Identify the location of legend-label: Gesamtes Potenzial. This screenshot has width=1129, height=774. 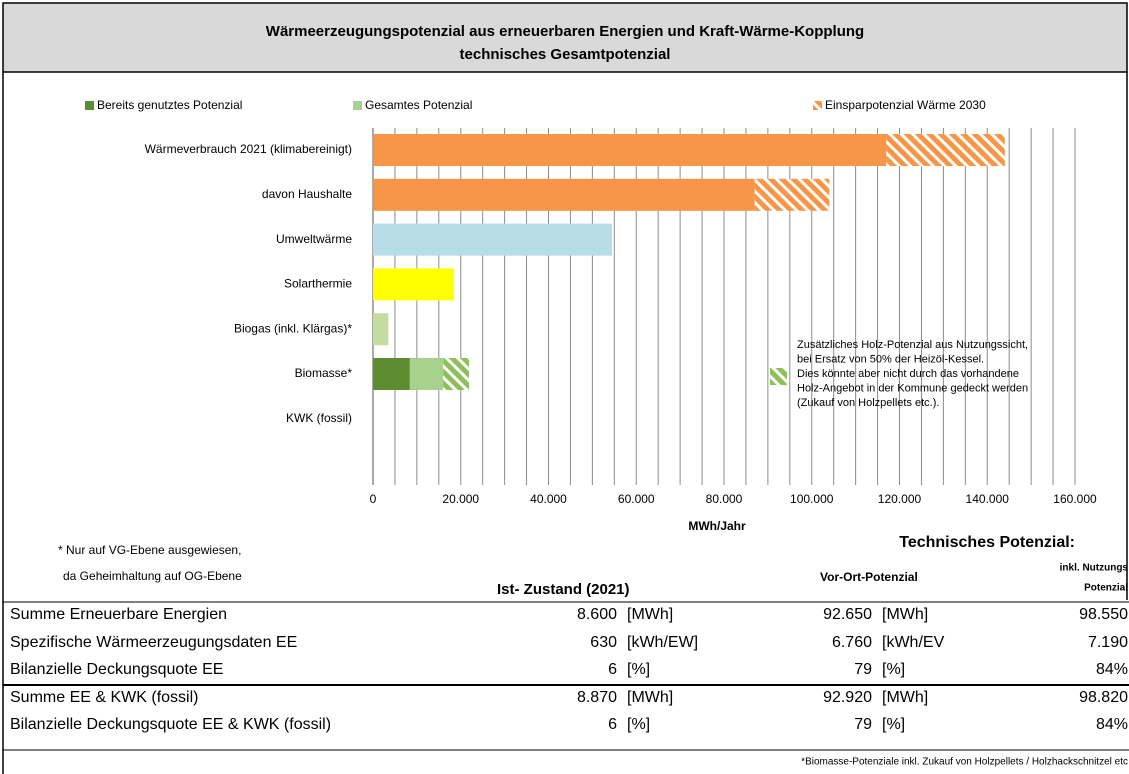
(418, 105).